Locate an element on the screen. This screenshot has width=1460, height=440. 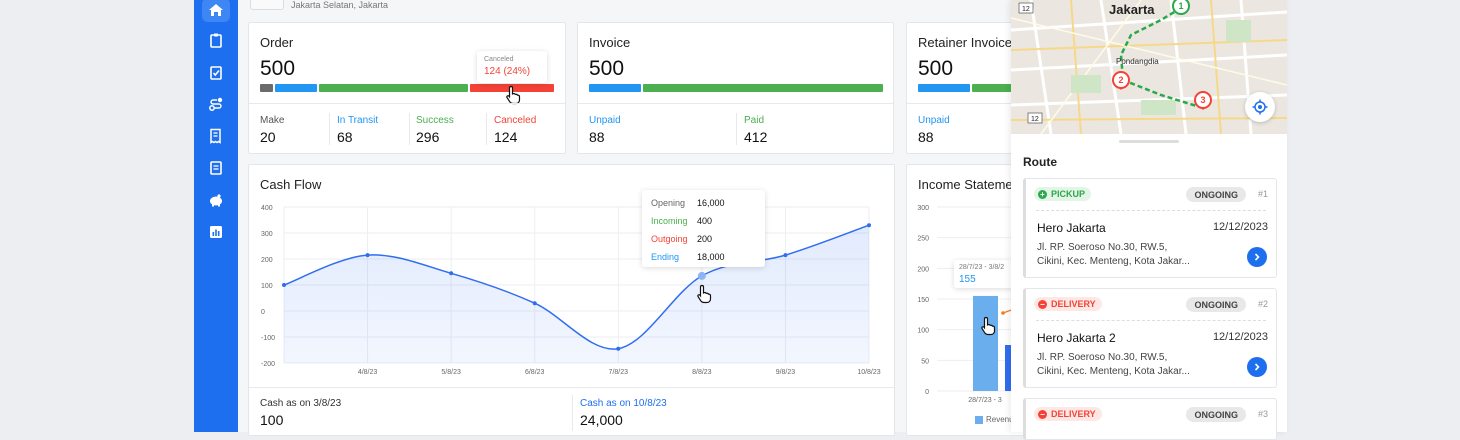
sidebar is located at coordinates (216, 216).